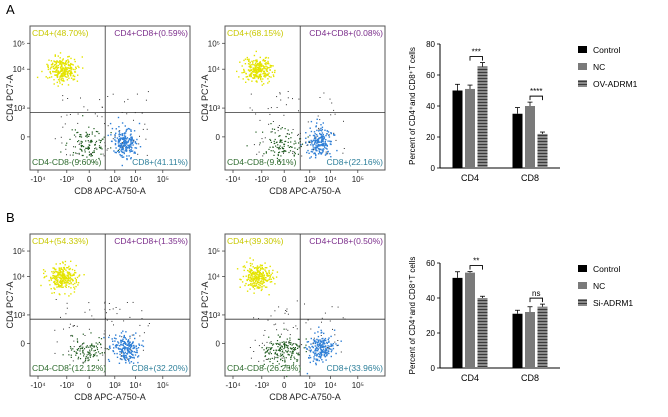 The image size is (668, 417). I want to click on flow-x-axis-label: CD8 APC-A750-A, so click(110, 397).